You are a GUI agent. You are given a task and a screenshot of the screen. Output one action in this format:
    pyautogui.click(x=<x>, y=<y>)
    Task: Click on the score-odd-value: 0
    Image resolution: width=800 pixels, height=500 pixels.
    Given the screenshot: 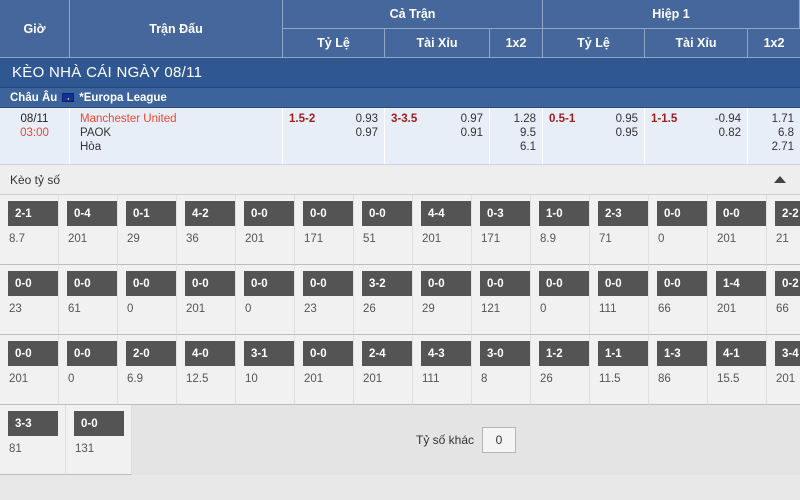 What is the action you would take?
    pyautogui.click(x=248, y=309)
    